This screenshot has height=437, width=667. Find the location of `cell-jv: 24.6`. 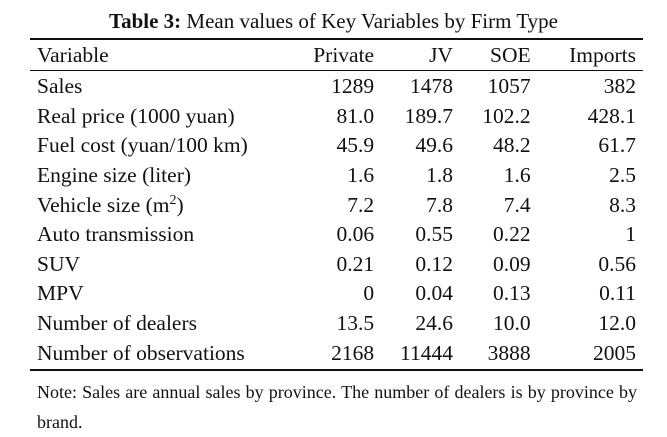

cell-jv: 24.6 is located at coordinates (434, 323).